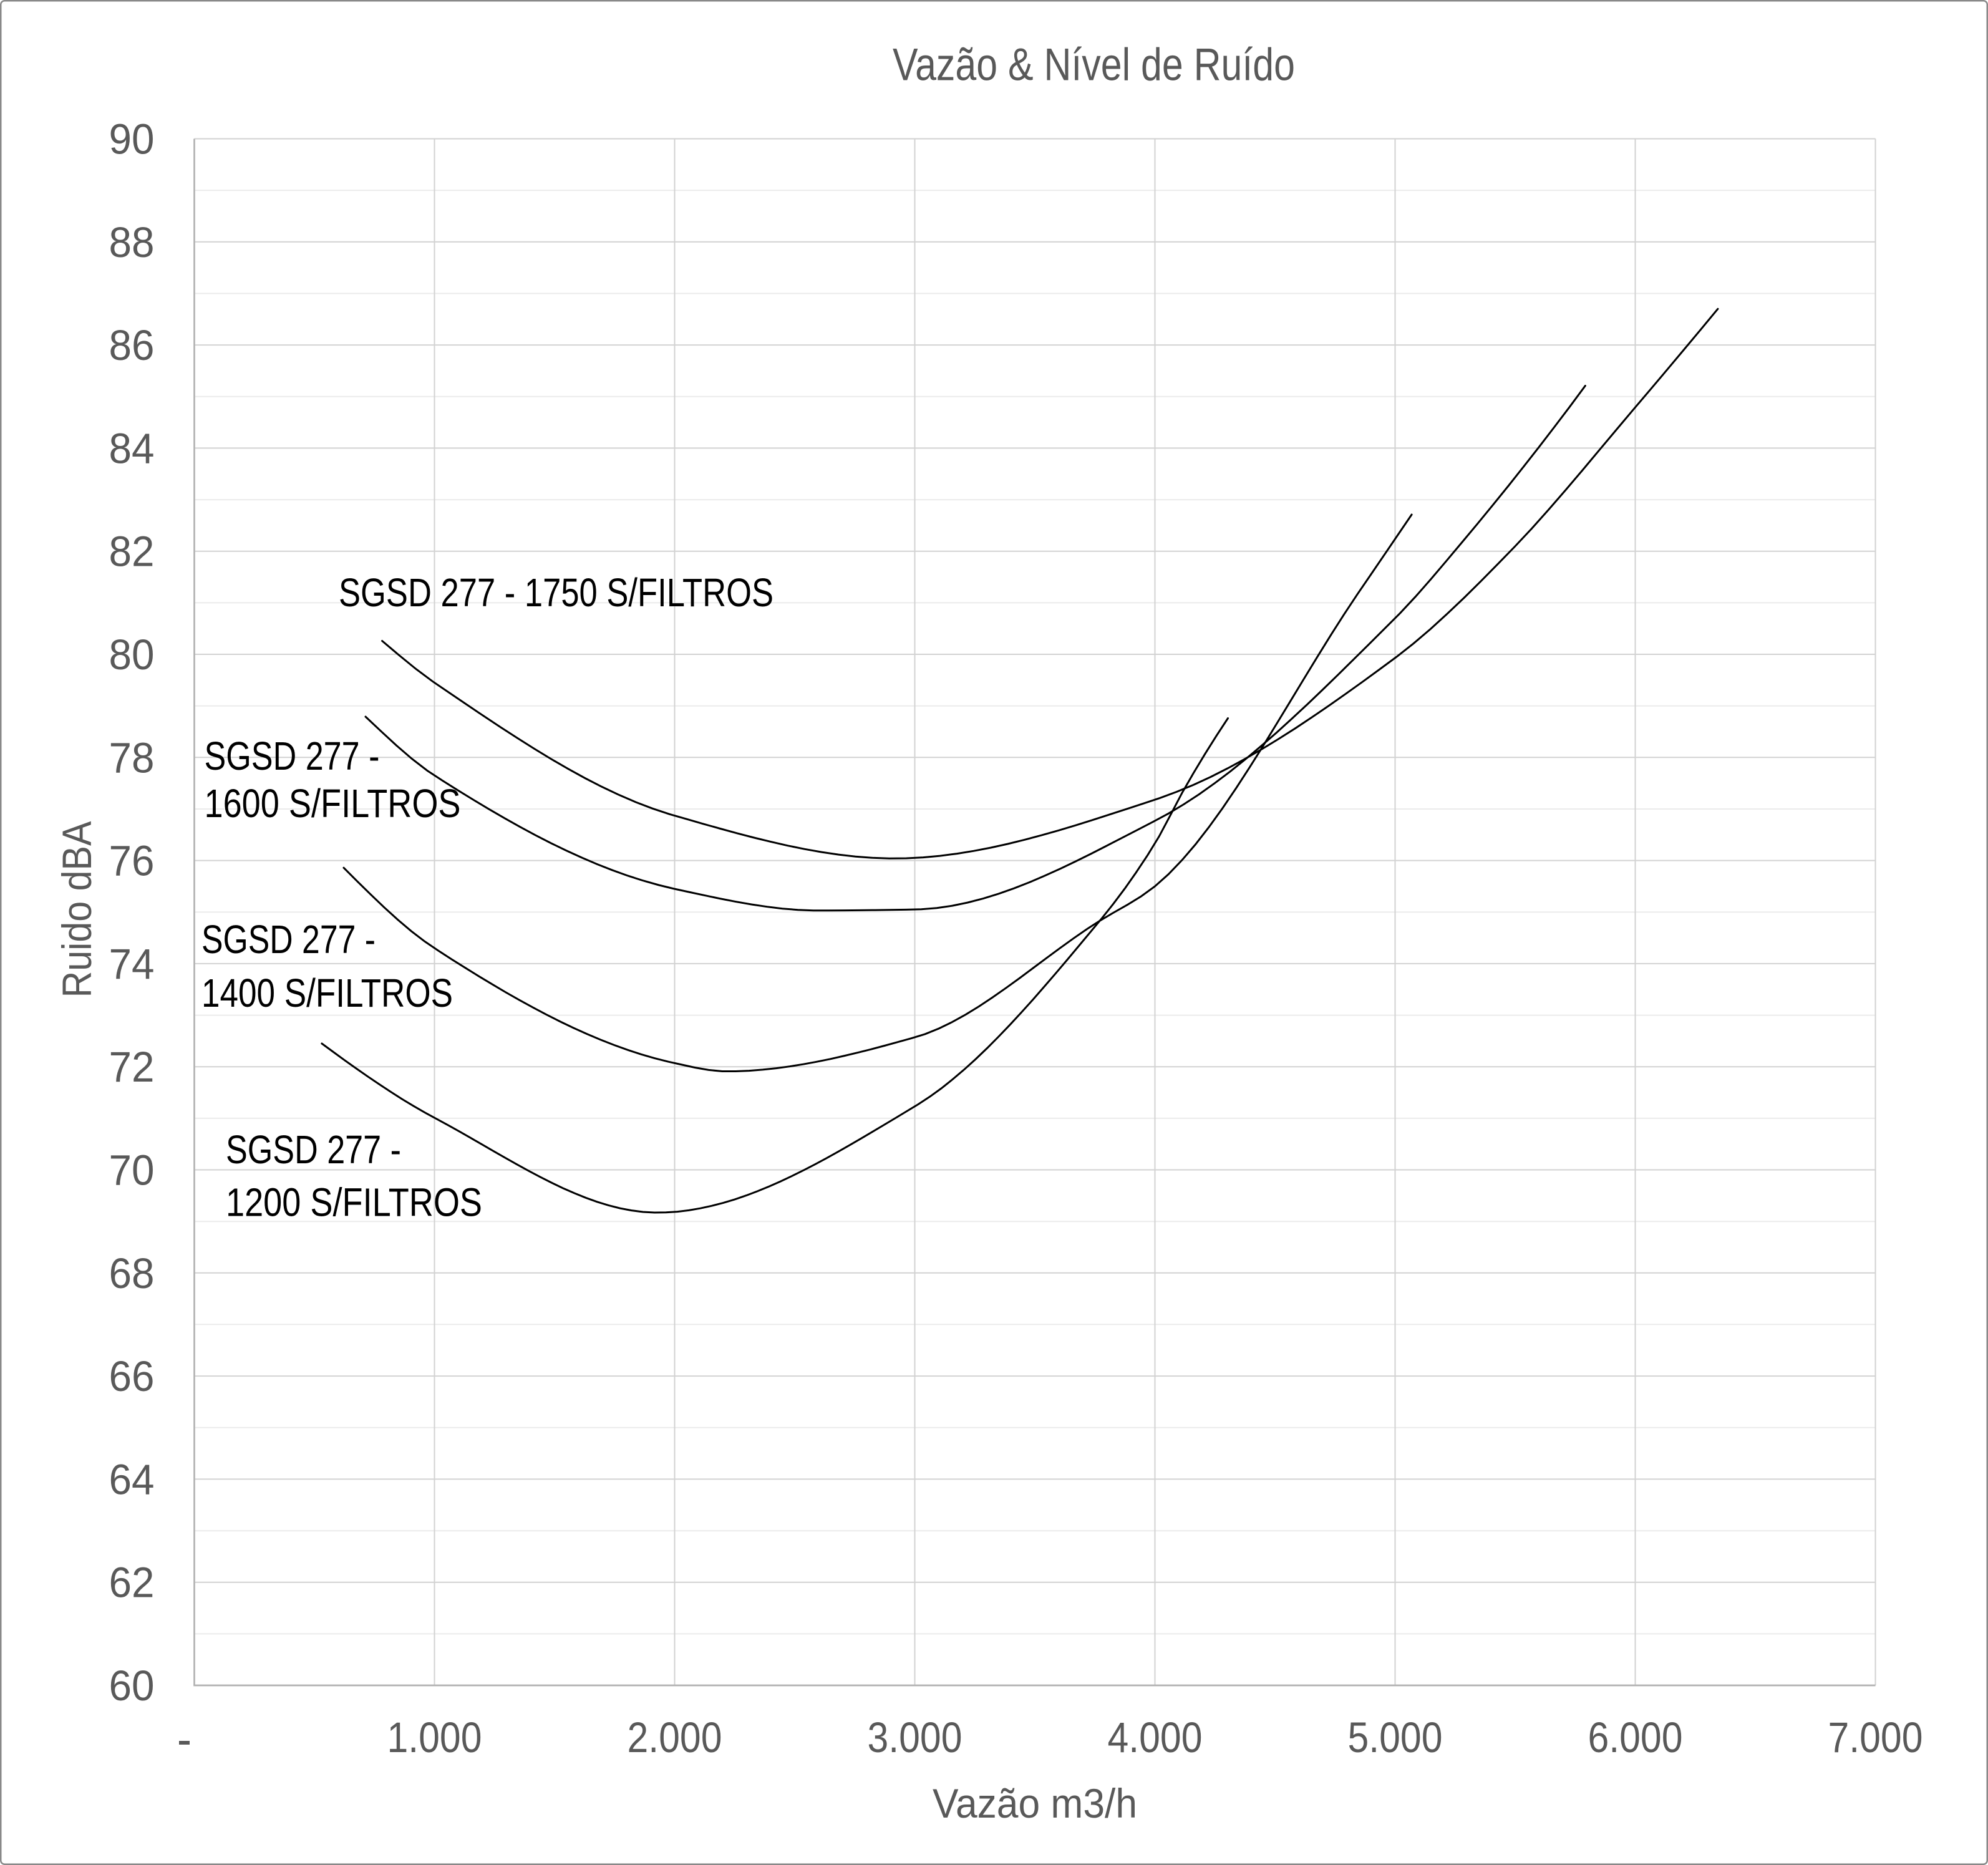 The width and height of the screenshot is (1988, 1865). I want to click on svg-text: Vazão m3/h, so click(1035, 1803).